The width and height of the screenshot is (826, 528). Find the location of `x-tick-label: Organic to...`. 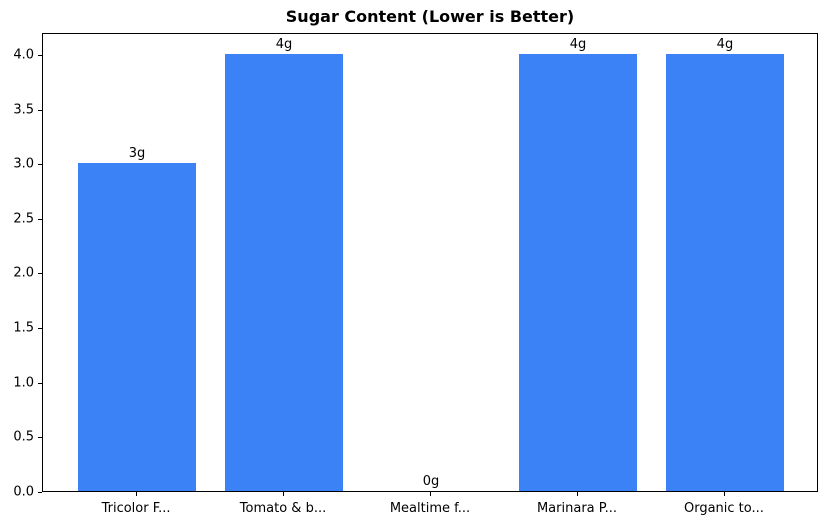

x-tick-label: Organic to... is located at coordinates (723, 508).